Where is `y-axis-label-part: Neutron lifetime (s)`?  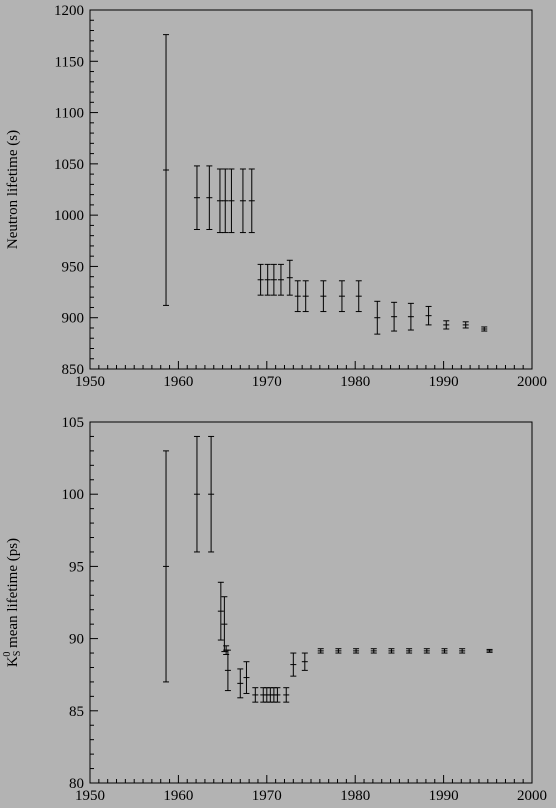 y-axis-label-part: Neutron lifetime (s) is located at coordinates (13, 189).